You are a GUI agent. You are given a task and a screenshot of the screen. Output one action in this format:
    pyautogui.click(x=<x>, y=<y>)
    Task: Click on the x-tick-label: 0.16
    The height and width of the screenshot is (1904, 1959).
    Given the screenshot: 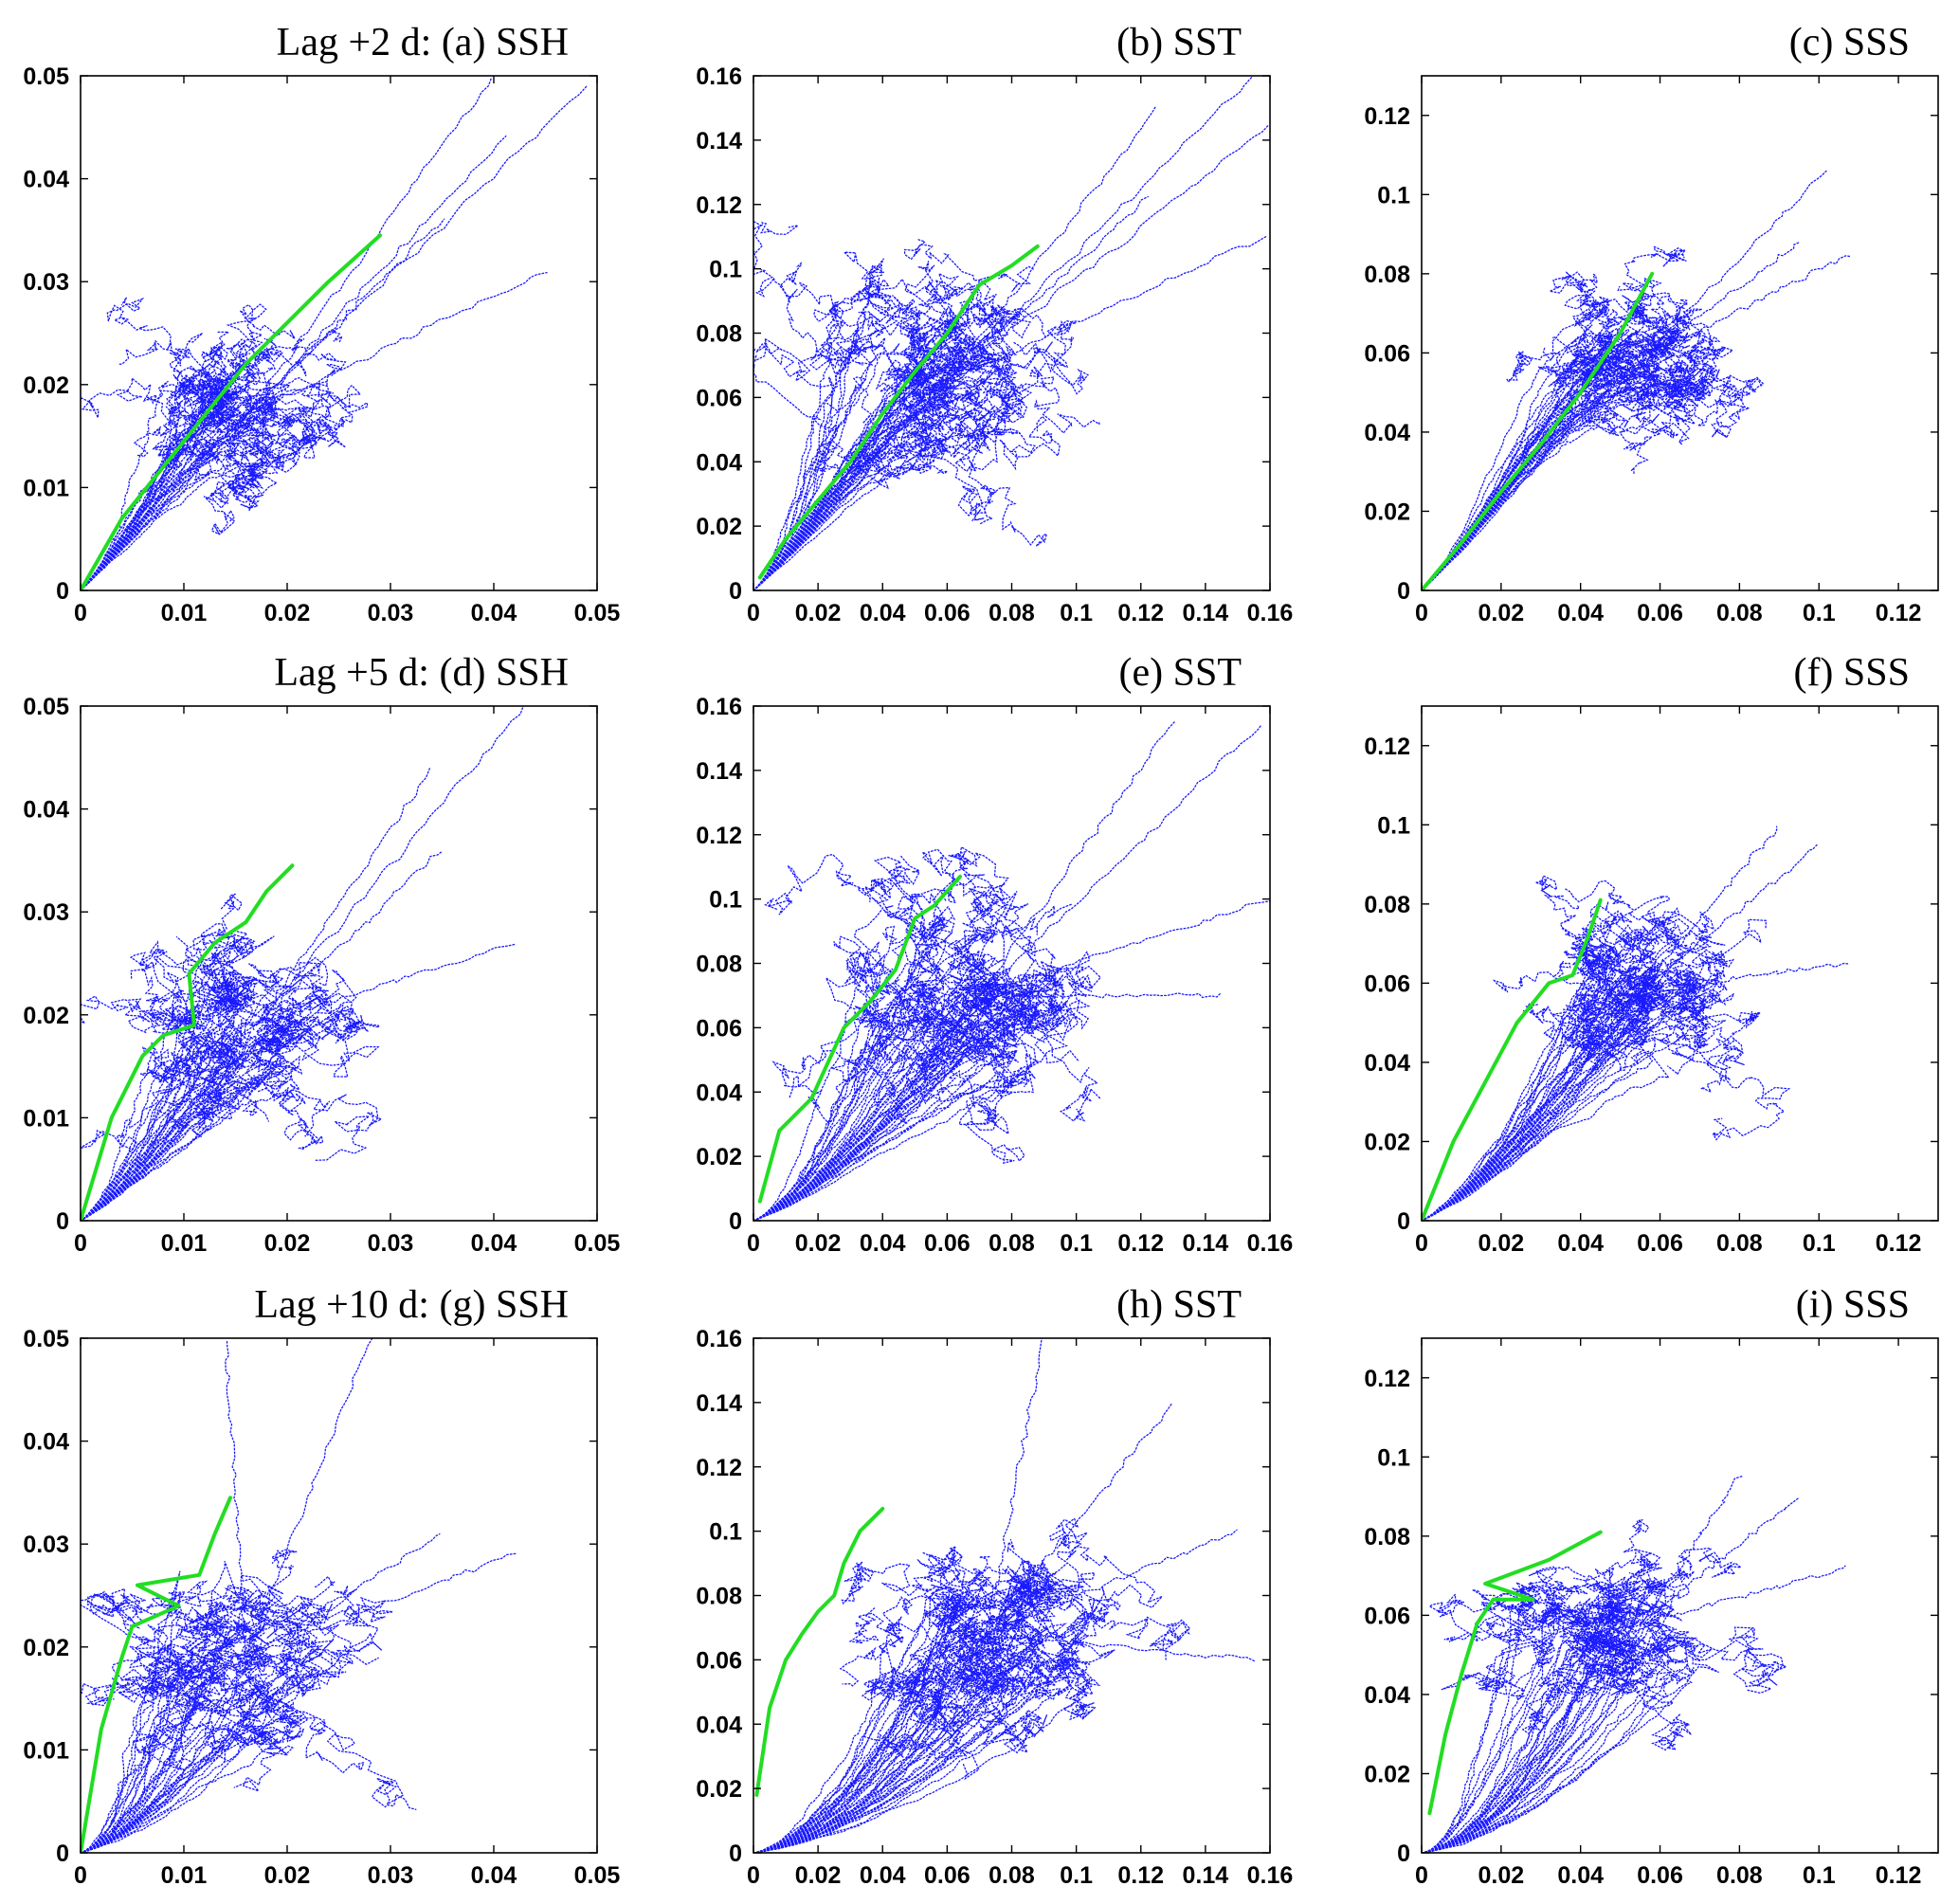 What is the action you would take?
    pyautogui.click(x=1271, y=1875)
    